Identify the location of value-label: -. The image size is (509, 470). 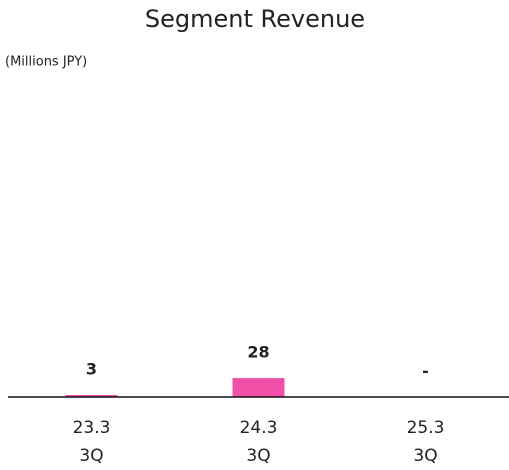
(425, 371).